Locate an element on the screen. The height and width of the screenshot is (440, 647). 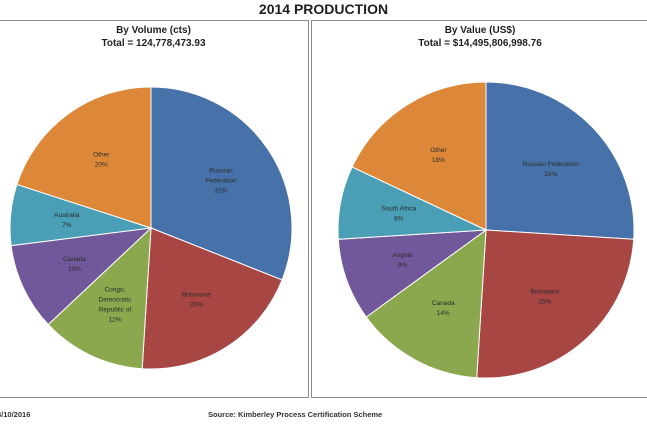
volume-label-canada: Canada 10% is located at coordinates (74, 264).